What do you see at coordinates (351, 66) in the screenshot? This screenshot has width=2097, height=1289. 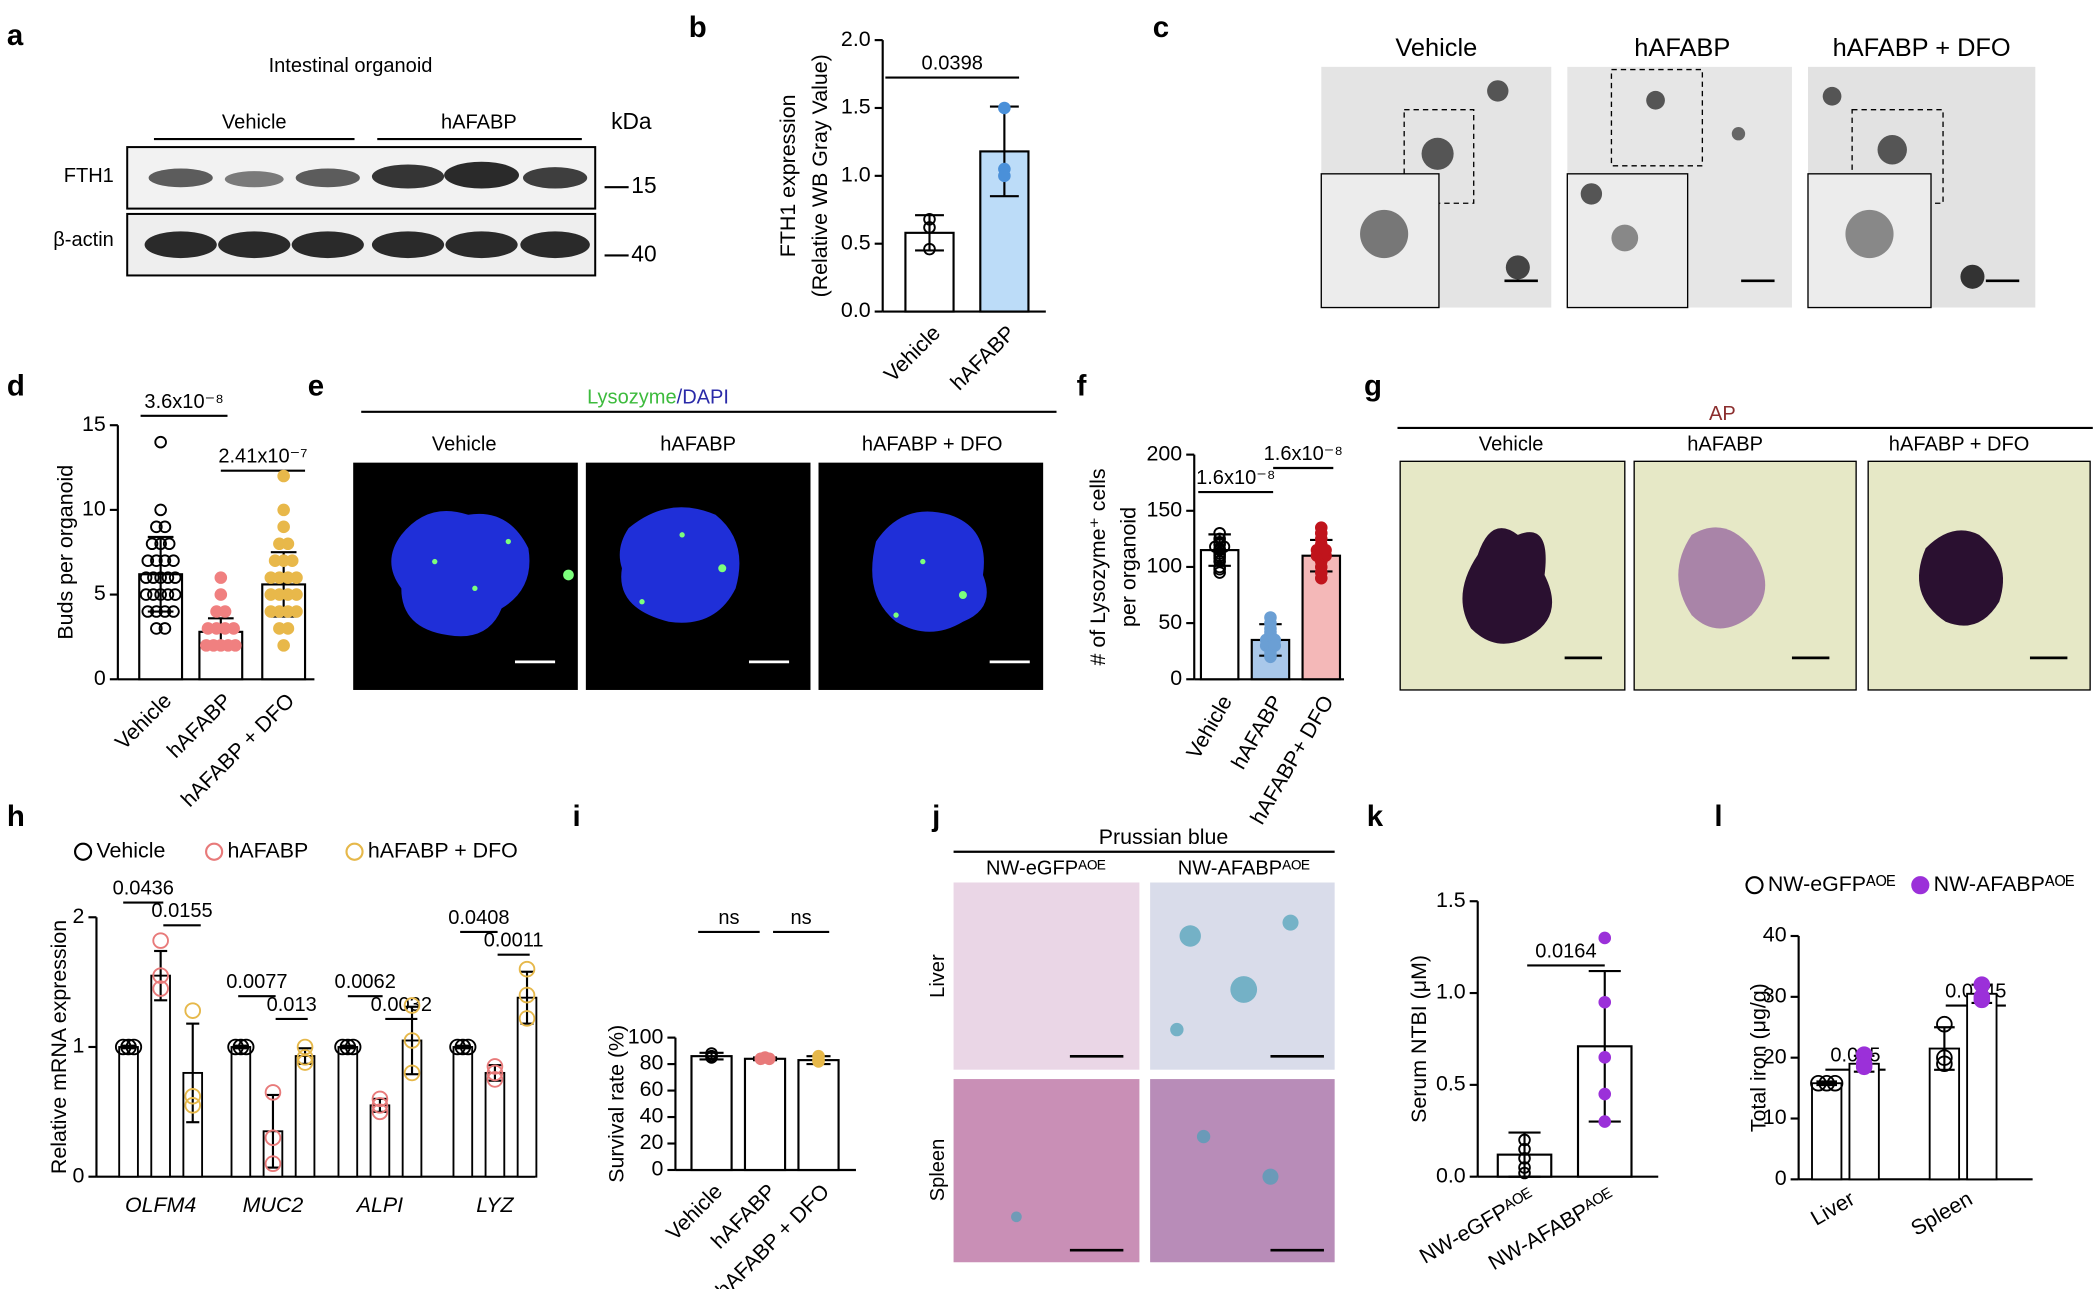 I see `blot-title: Intestinal organoid` at bounding box center [351, 66].